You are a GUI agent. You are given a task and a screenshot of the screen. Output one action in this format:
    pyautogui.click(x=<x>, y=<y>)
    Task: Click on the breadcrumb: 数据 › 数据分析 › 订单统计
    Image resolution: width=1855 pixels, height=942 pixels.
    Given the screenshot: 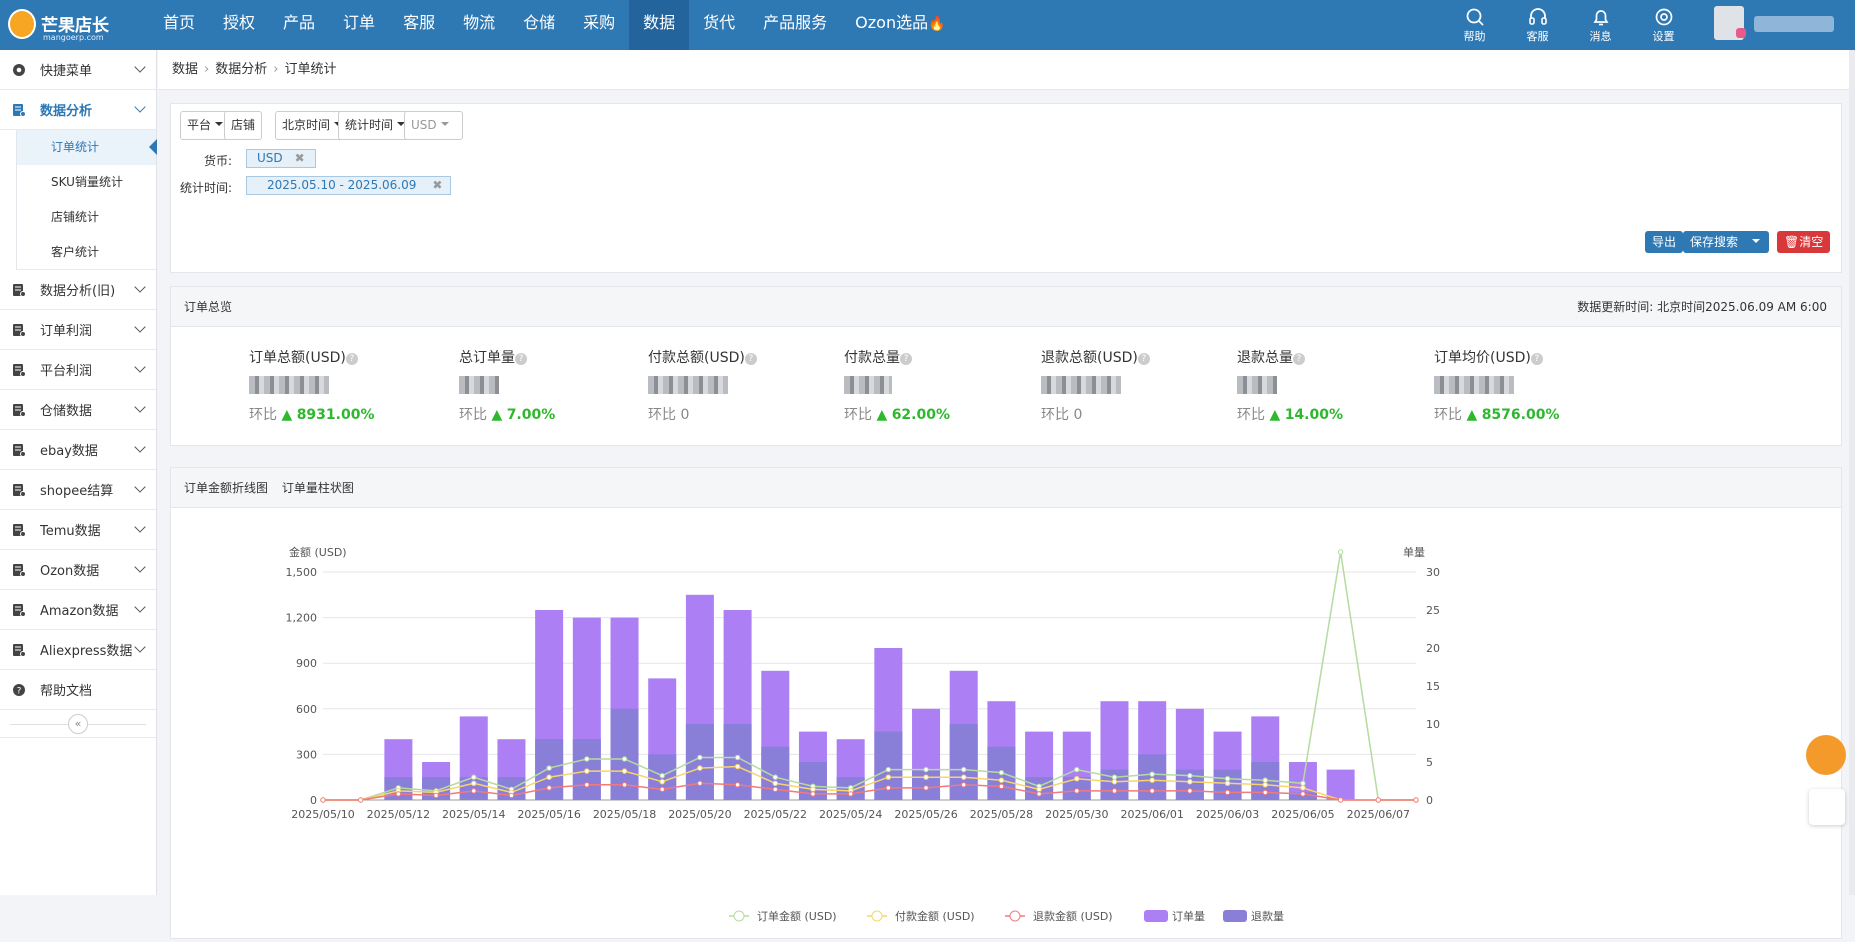 What is the action you would take?
    pyautogui.click(x=1006, y=70)
    